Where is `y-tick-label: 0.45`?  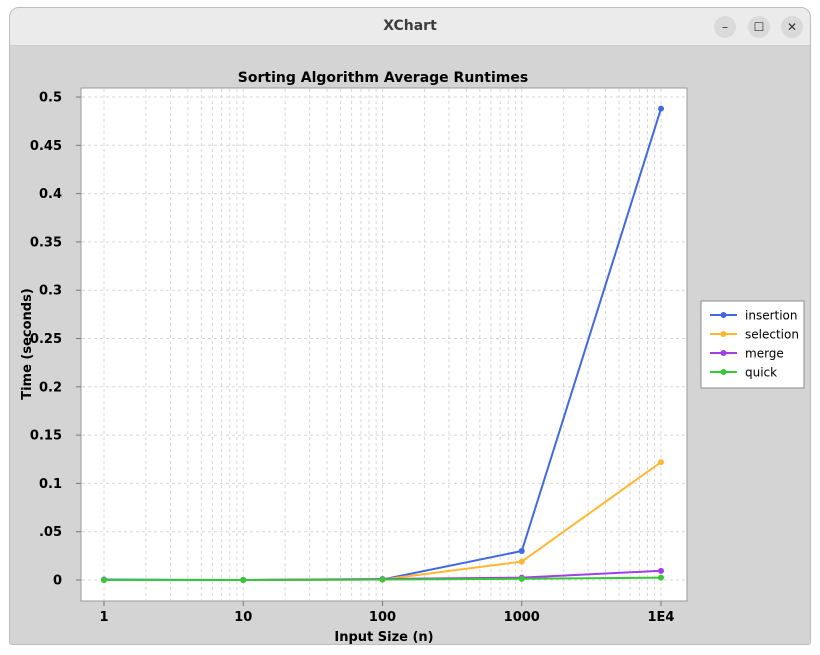 y-tick-label: 0.45 is located at coordinates (46, 146).